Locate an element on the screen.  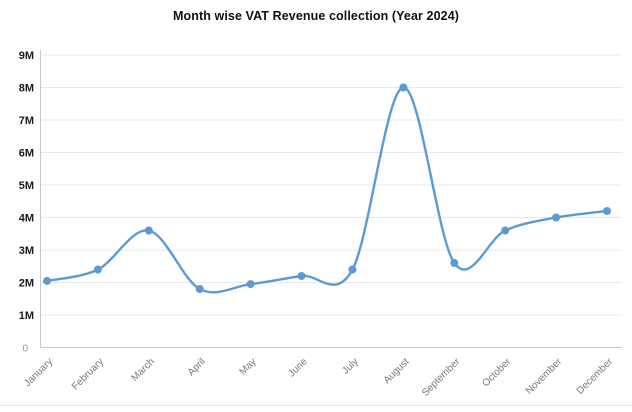
x-tick-label-october: October is located at coordinates (496, 372).